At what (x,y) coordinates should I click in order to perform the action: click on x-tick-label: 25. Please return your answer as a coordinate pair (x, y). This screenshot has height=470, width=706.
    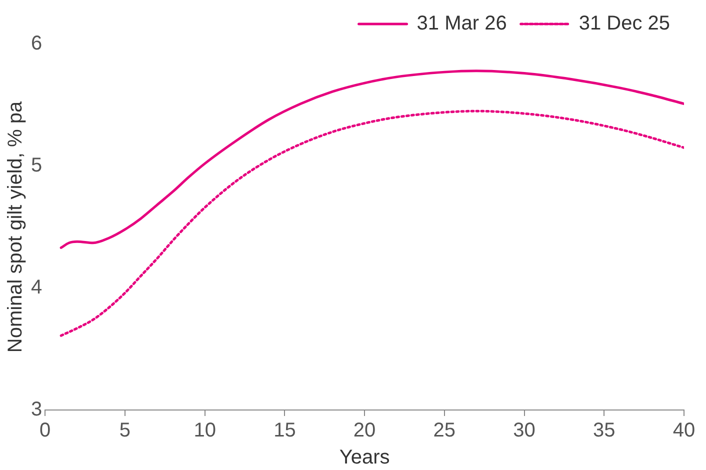
    Looking at the image, I should click on (444, 431).